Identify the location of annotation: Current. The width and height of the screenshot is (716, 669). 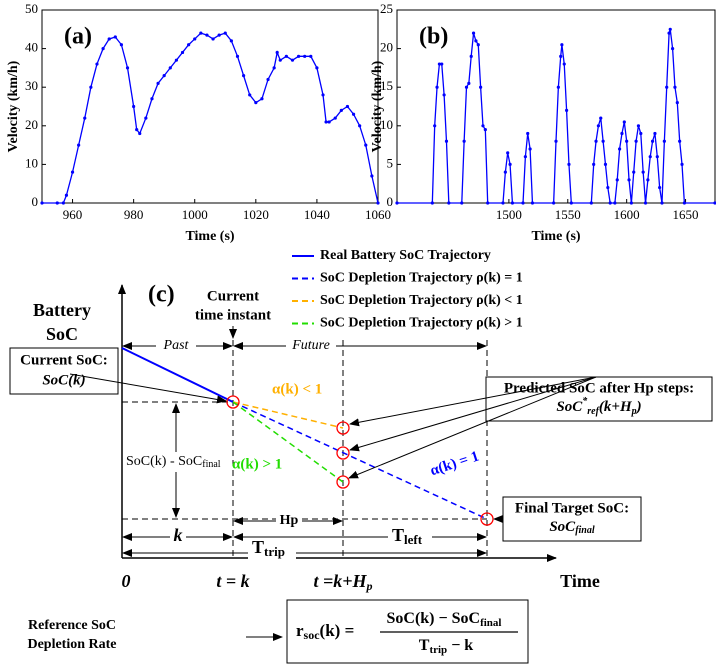
(233, 296).